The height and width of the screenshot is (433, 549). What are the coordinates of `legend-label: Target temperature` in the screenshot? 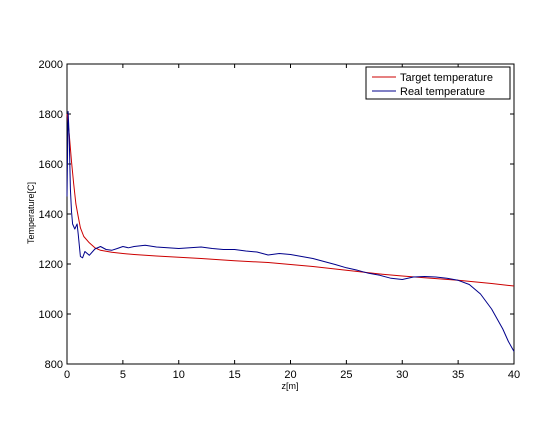 It's located at (446, 78).